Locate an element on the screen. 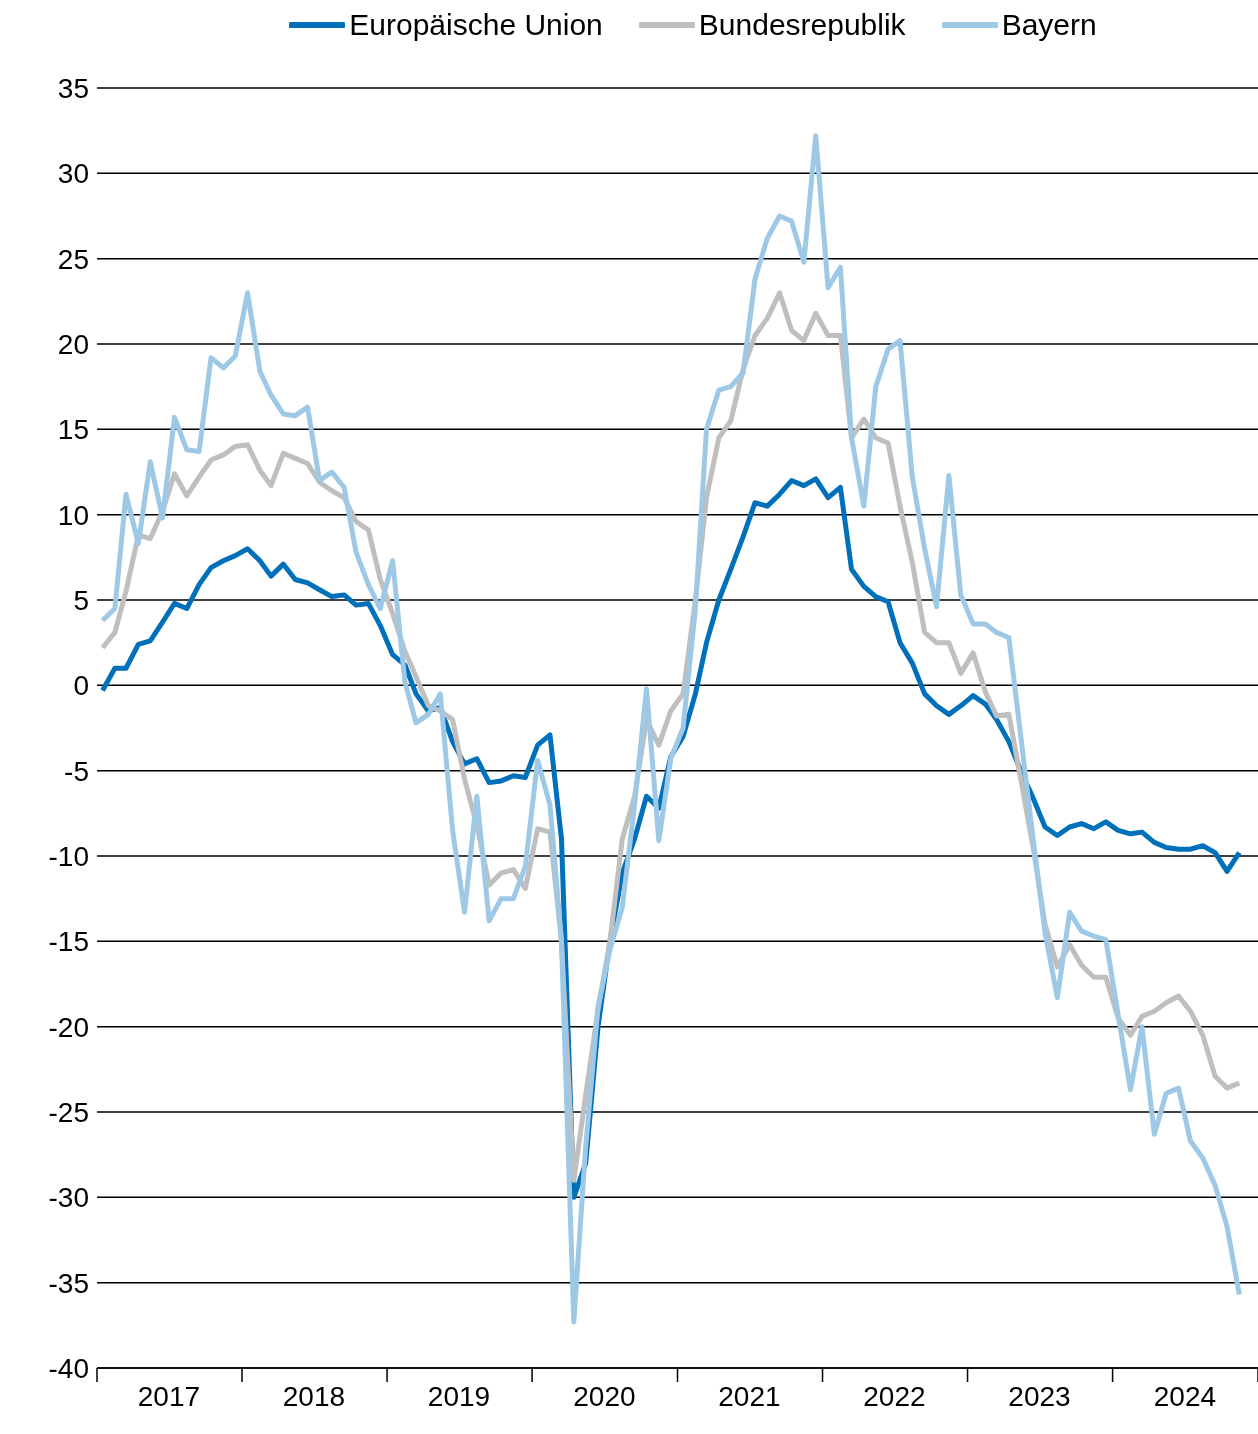 The width and height of the screenshot is (1258, 1434). legend-label: Bundesrepublik is located at coordinates (802, 25).